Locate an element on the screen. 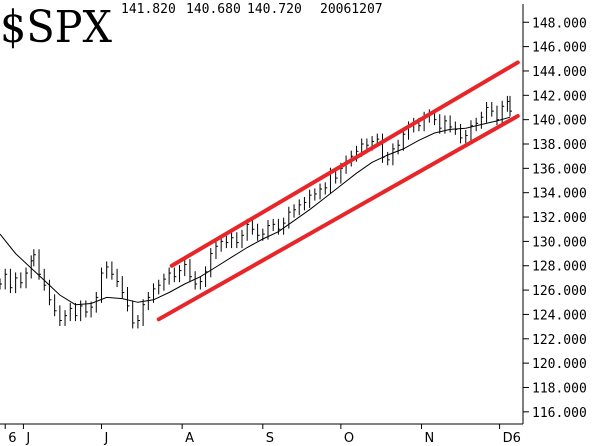  y-tick-label: 138.000 is located at coordinates (559, 145).